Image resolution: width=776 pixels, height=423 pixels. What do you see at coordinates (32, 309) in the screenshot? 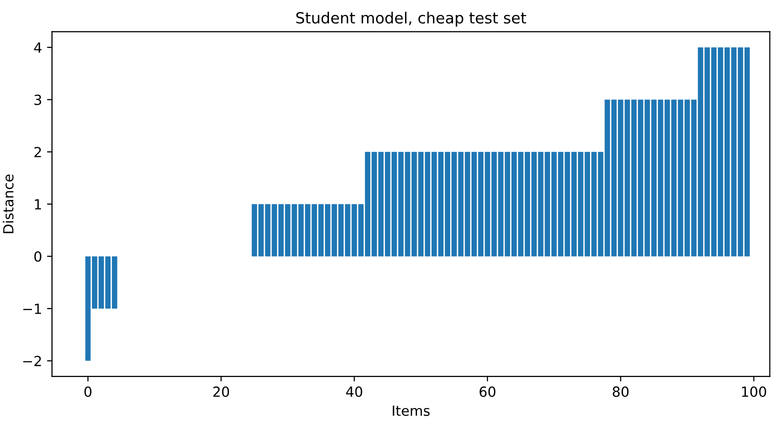
I see `y-tick-label: −1` at bounding box center [32, 309].